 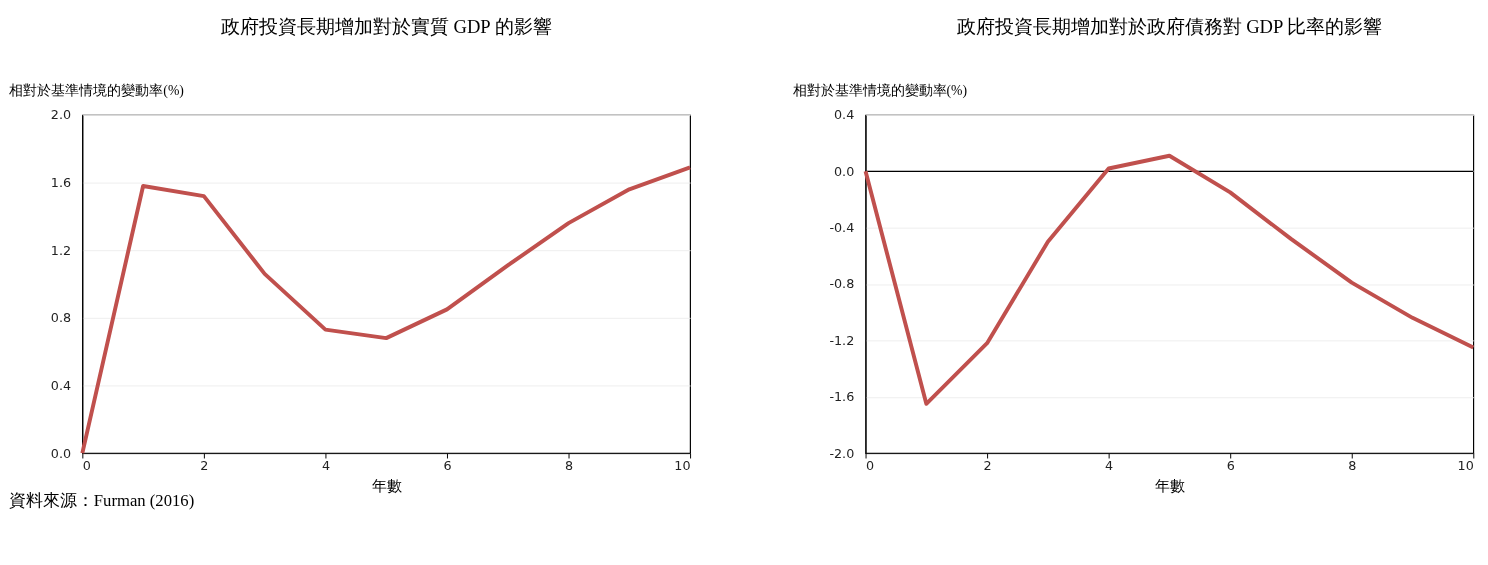 What do you see at coordinates (61, 250) in the screenshot?
I see `y-tick-label: 1.2` at bounding box center [61, 250].